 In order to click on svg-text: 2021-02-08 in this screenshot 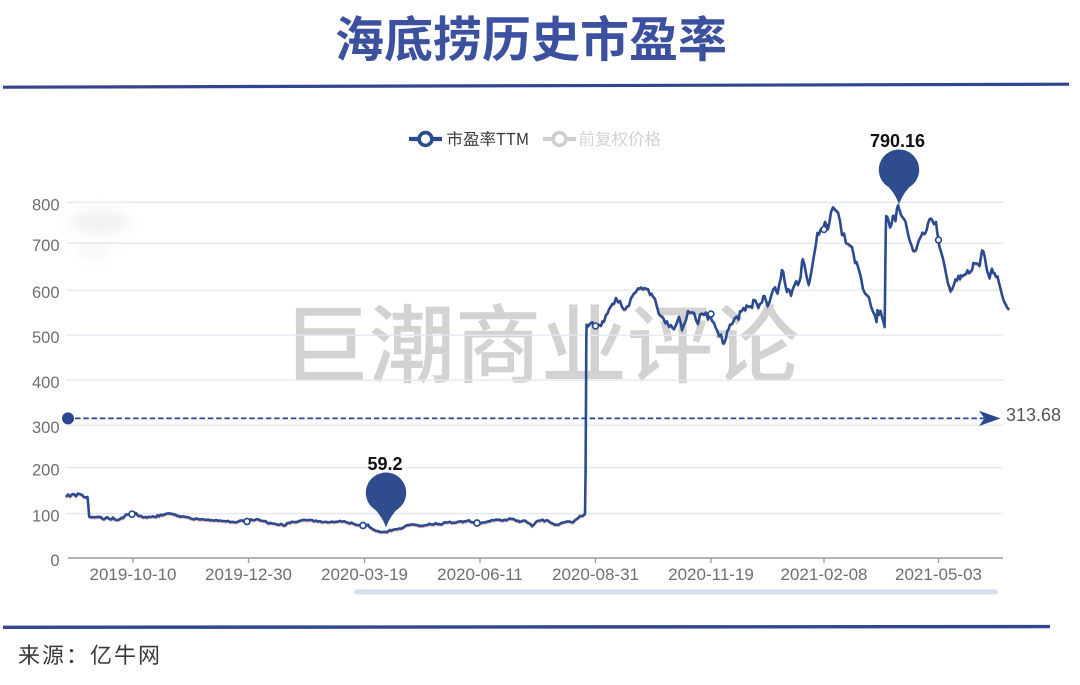, I will do `click(824, 574)`.